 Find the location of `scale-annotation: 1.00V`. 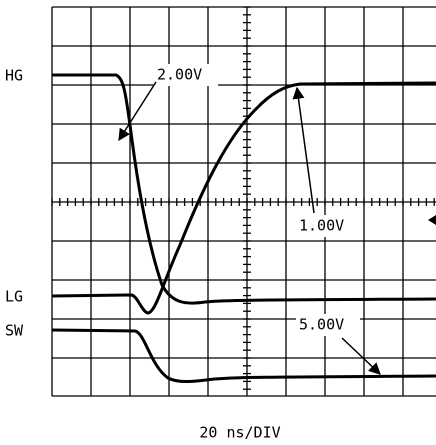

scale-annotation: 1.00V is located at coordinates (321, 226).